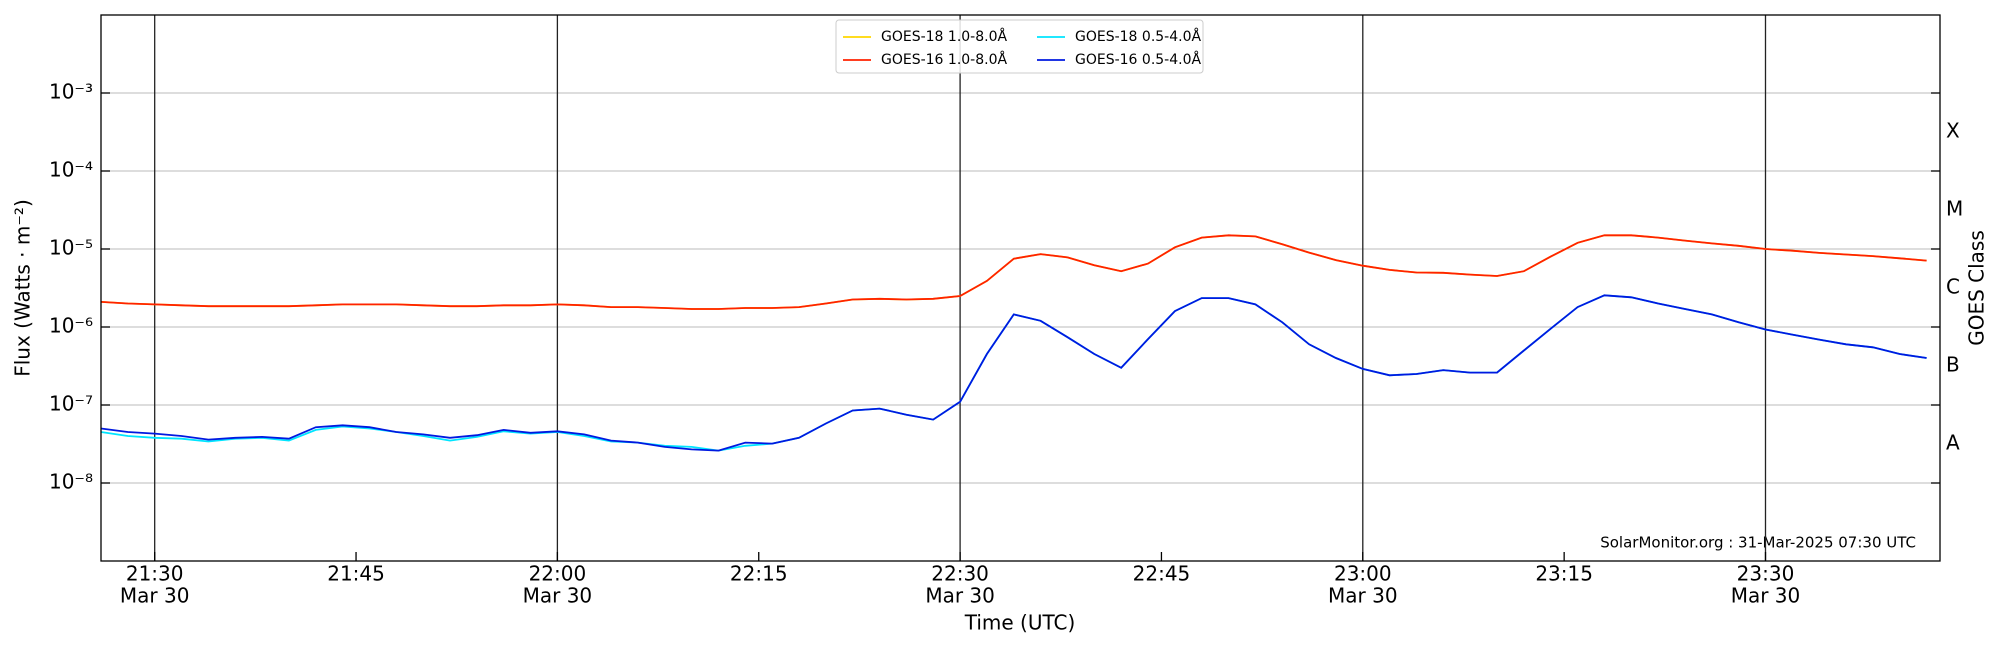  I want to click on x-tick-label: 22:45, so click(1162, 574).